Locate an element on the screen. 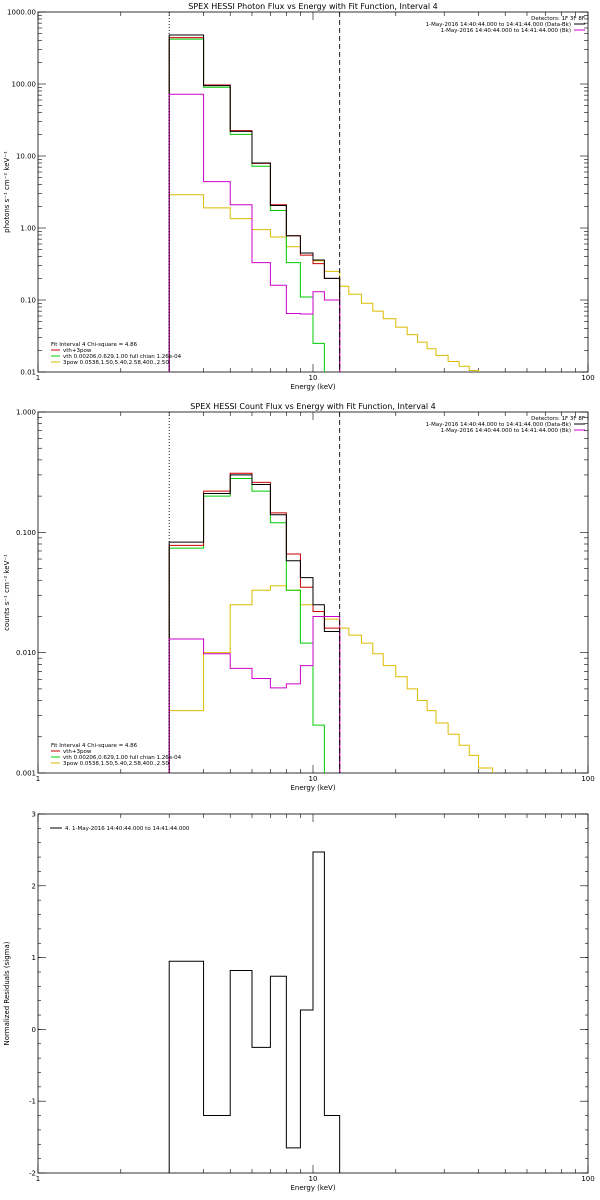  y-tick-label: 0.100 is located at coordinates (26, 533).